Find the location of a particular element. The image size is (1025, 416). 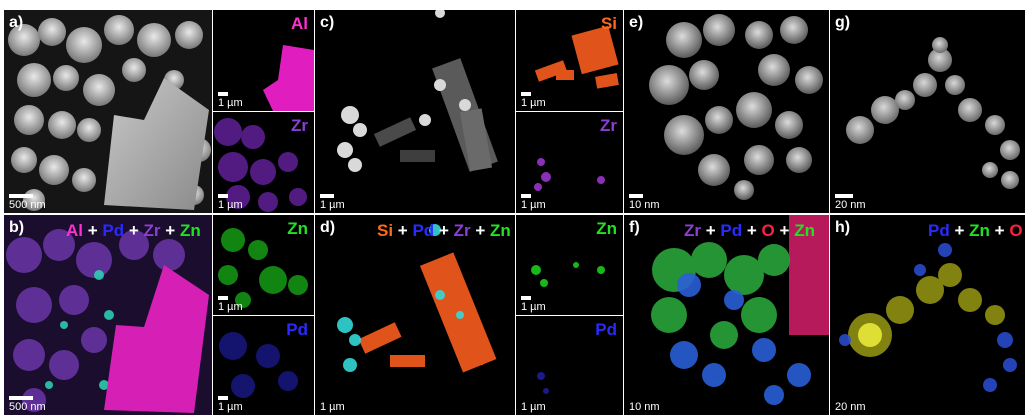

panel-b-legend: Al + Pd + Zr + Zn is located at coordinates (133, 231).